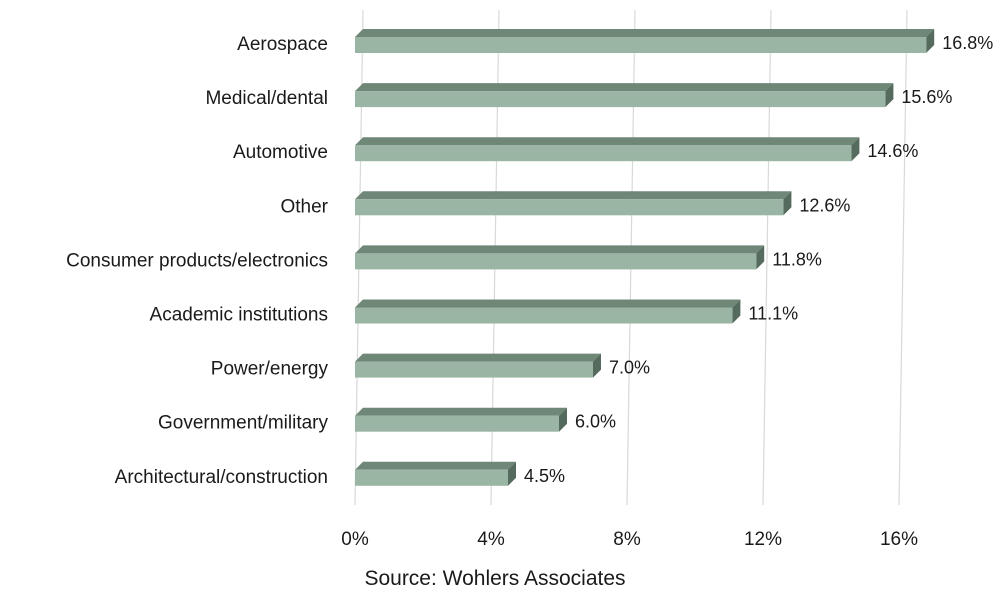 The height and width of the screenshot is (599, 1000). I want to click on bar-side-medical-dental, so click(889, 95).